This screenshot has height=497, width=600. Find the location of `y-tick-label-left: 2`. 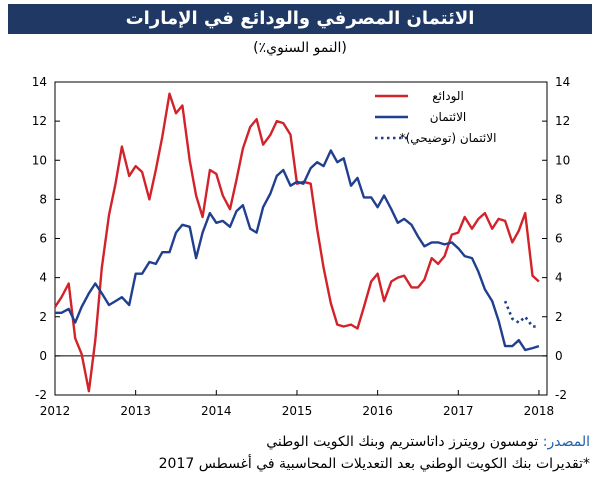

y-tick-label-left: 2 is located at coordinates (43, 317).